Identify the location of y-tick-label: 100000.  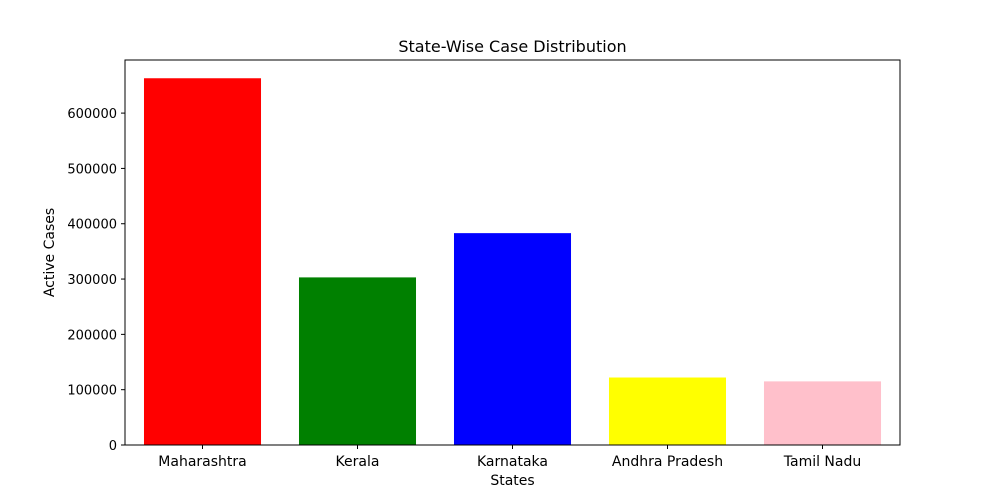
(92, 391).